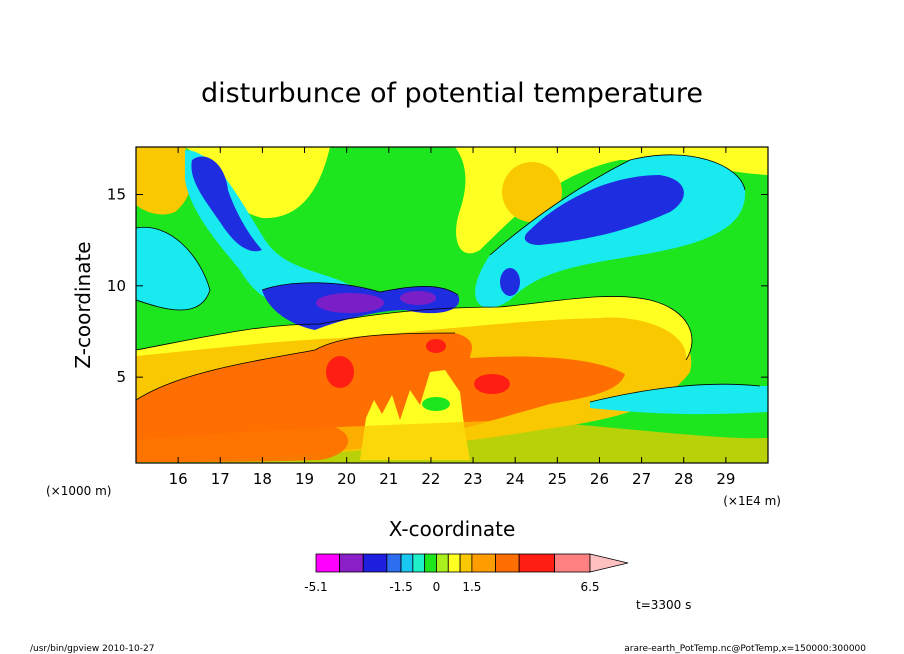 The width and height of the screenshot is (904, 654). Describe the element at coordinates (679, 399) in the screenshot. I see `cyan-lower-right` at that location.